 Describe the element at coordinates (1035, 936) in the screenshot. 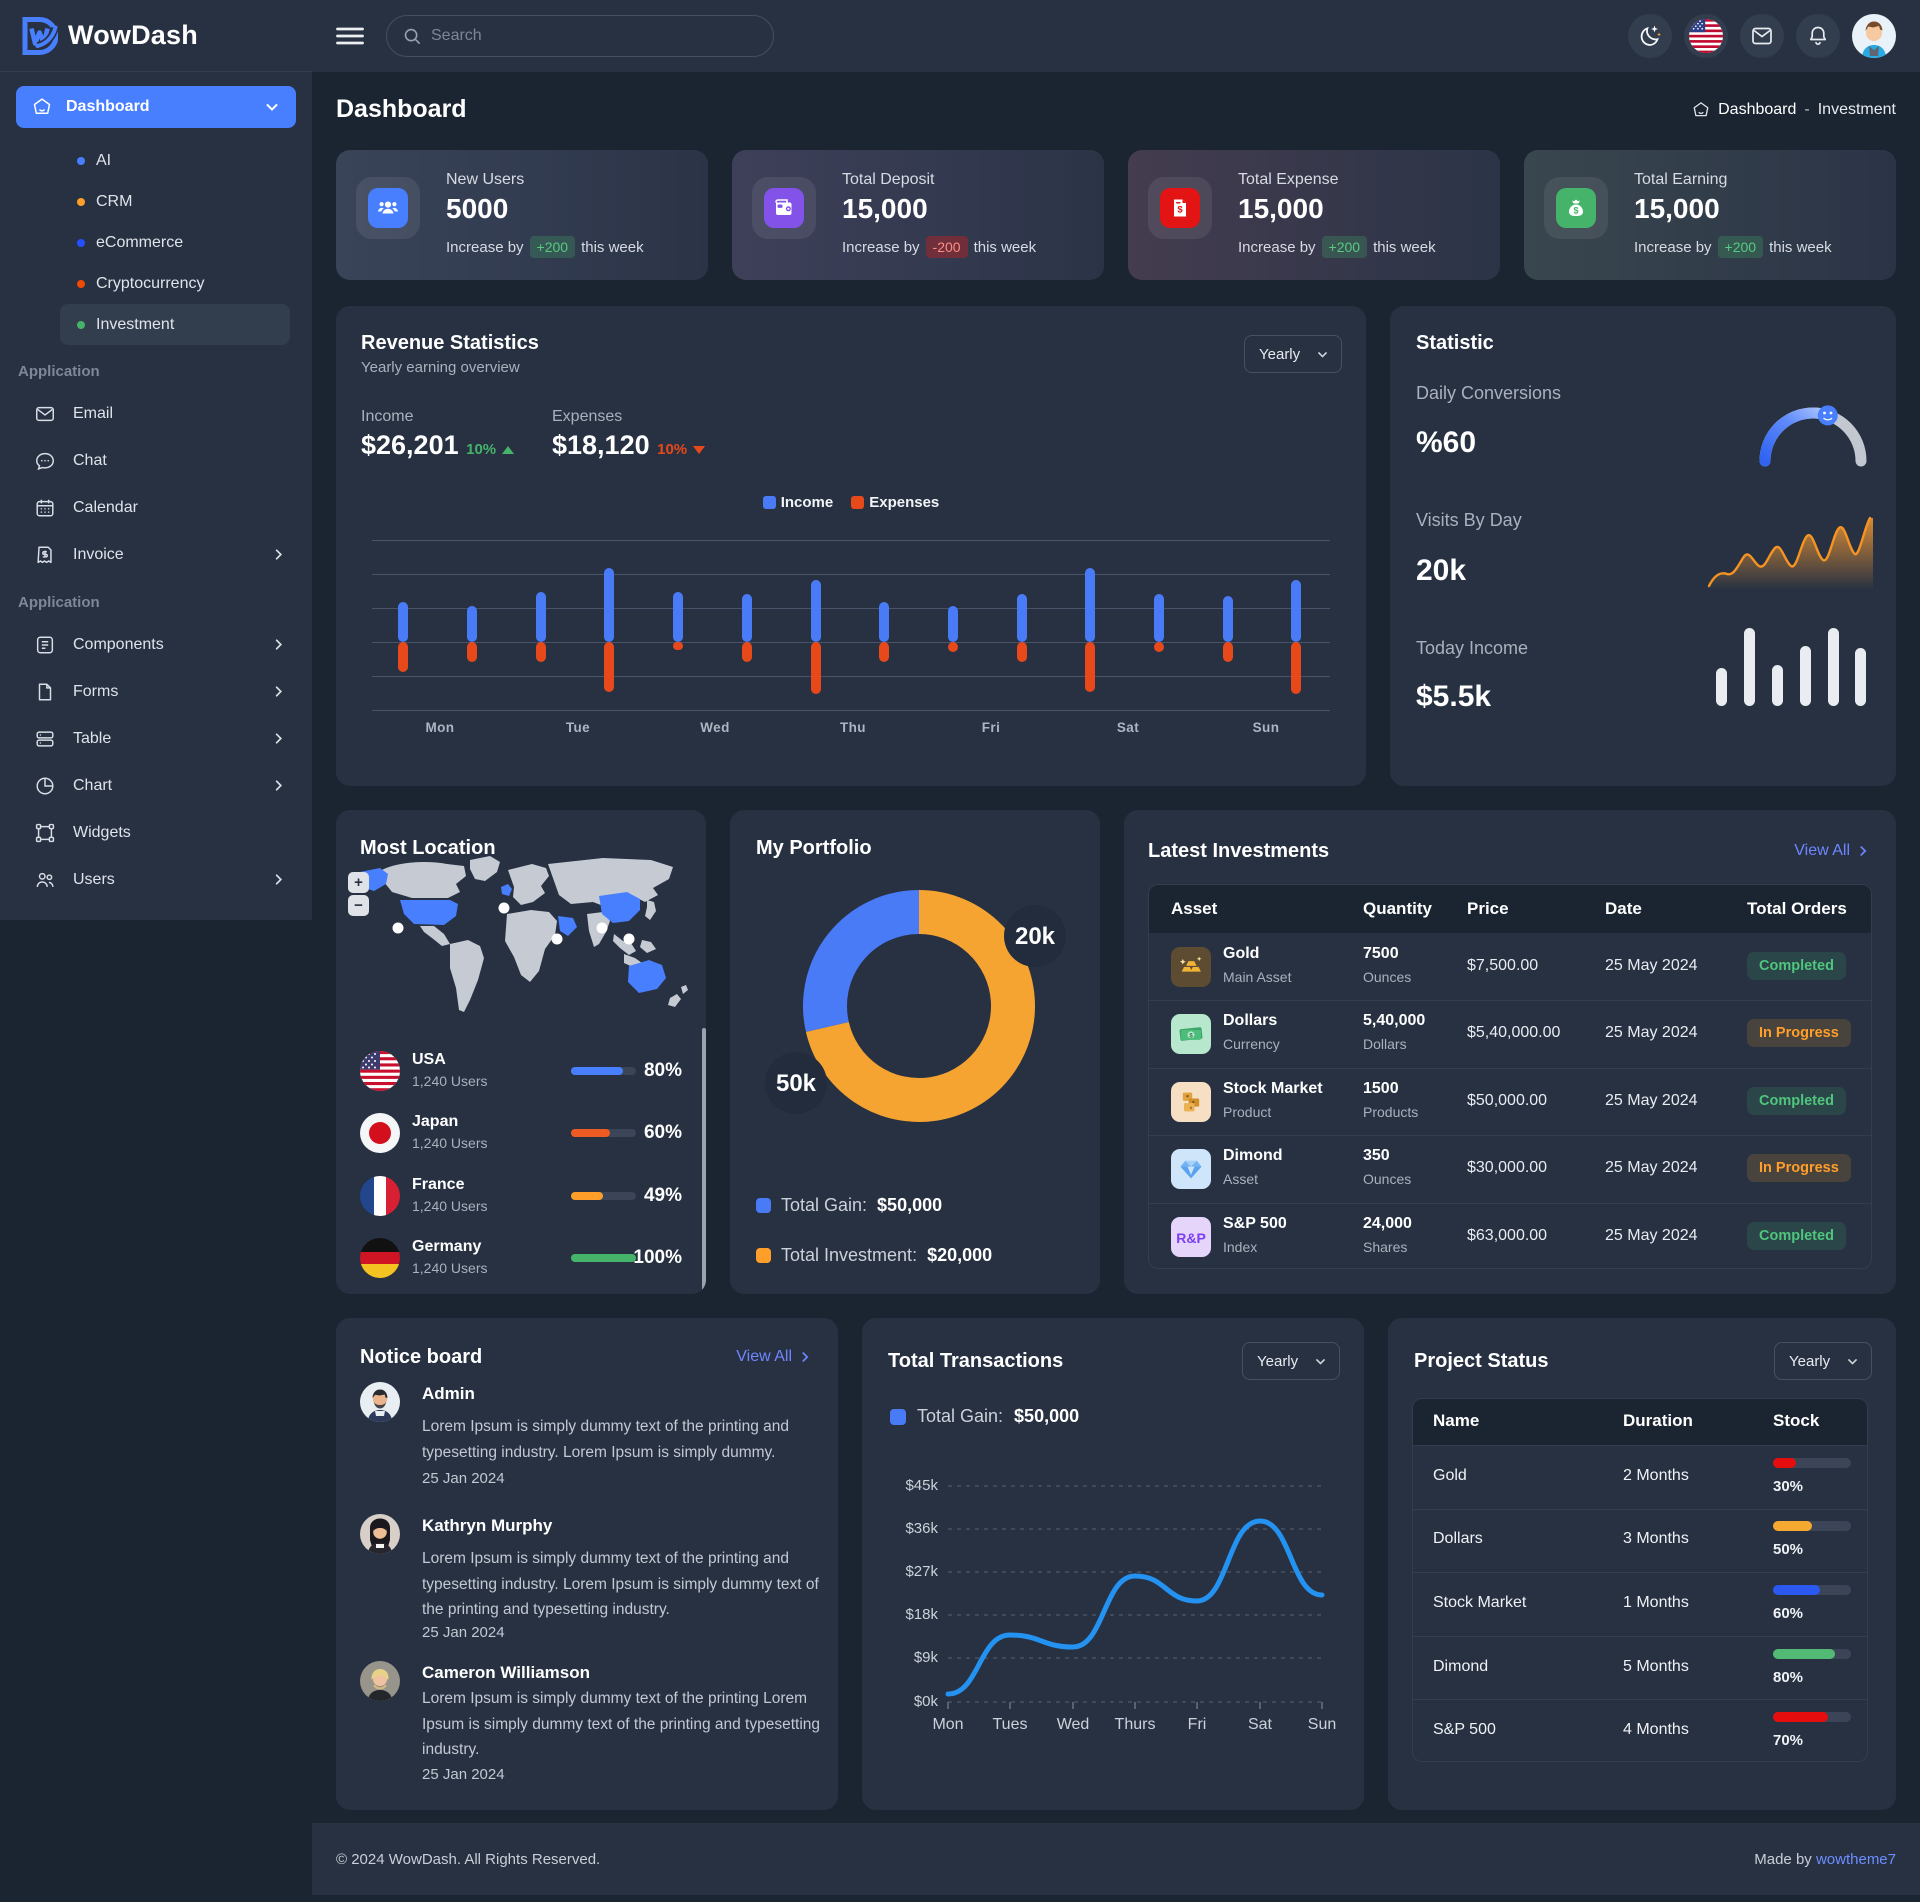

I see `svg-text: 20k` at that location.